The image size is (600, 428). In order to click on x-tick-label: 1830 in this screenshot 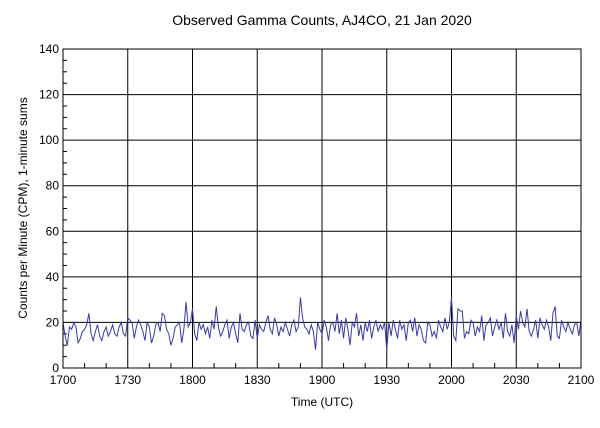, I will do `click(257, 380)`.